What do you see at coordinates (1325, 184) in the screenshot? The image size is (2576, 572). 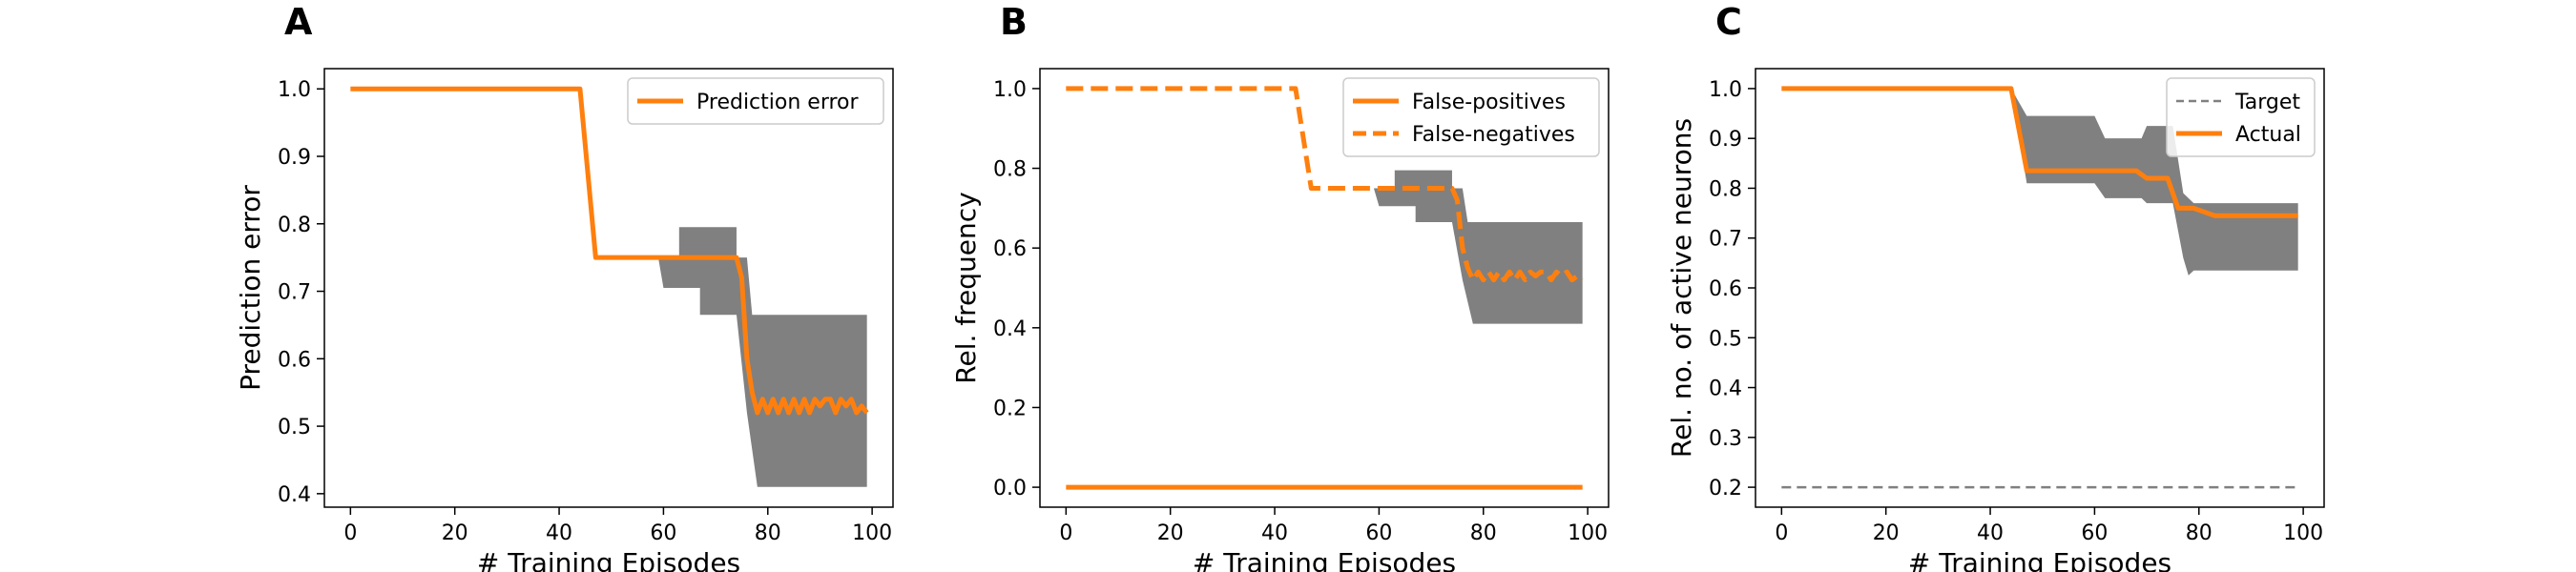 I see `series-line-b-false-negatives` at bounding box center [1325, 184].